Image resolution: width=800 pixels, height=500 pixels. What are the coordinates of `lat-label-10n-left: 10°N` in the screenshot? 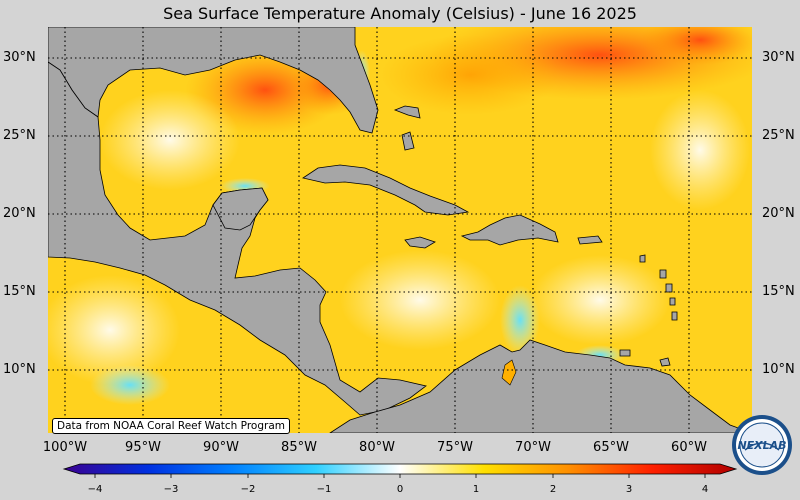 It's located at (19, 369).